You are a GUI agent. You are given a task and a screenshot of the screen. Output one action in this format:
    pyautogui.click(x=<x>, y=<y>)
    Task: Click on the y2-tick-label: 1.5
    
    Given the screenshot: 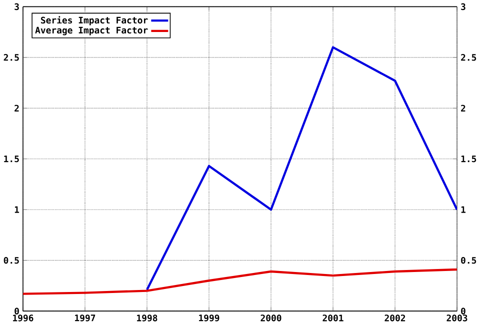 What is the action you would take?
    pyautogui.click(x=11, y=159)
    